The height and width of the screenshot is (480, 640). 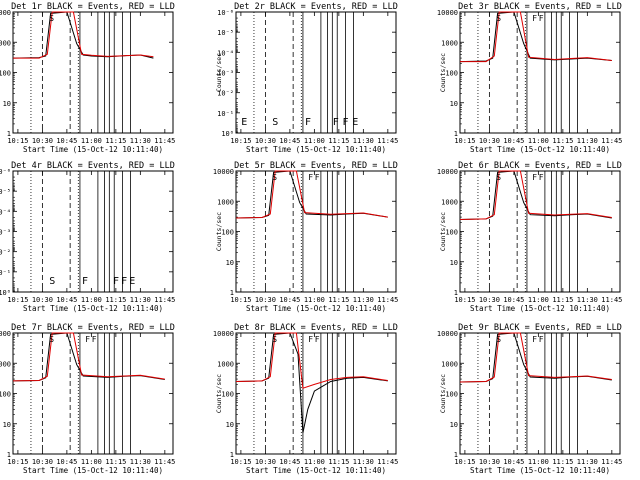 What do you see at coordinates (93, 328) in the screenshot?
I see `chart-title: Det 7r BLACK = Events, RED = LLD` at bounding box center [93, 328].